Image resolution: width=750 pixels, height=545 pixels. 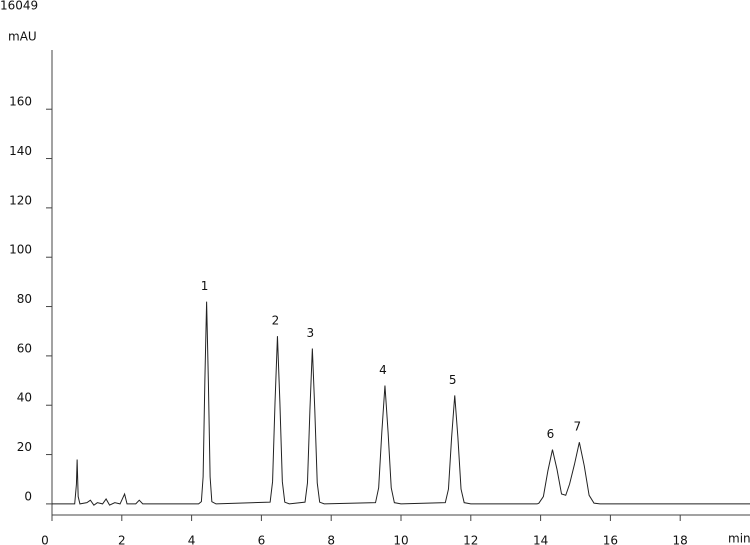 I want to click on x-axis-label: min, so click(x=739, y=538).